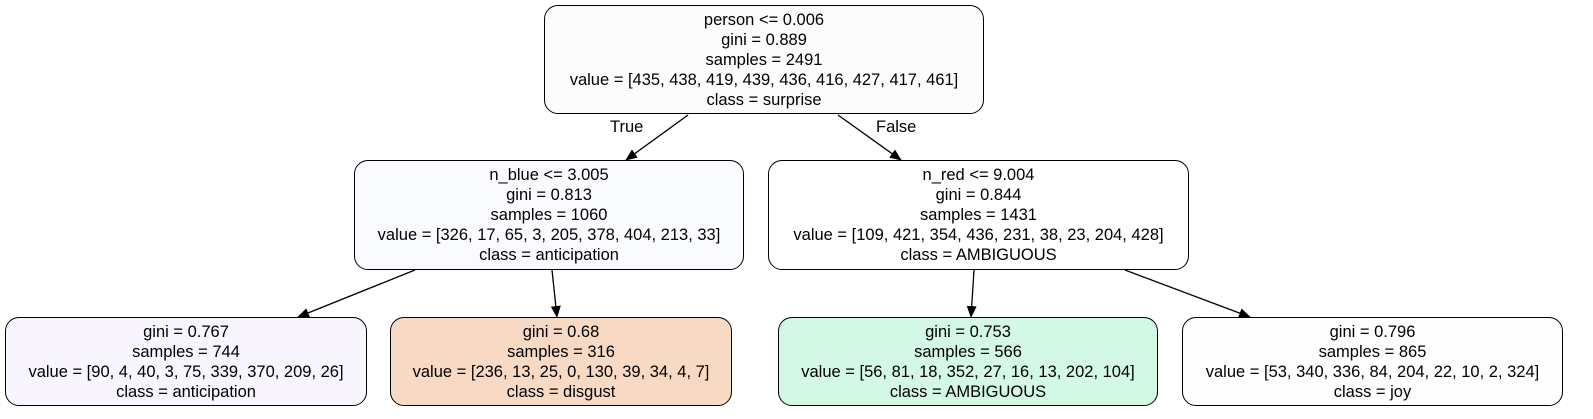  Describe the element at coordinates (1372, 351) in the screenshot. I see `samples-count: samples = 865` at that location.